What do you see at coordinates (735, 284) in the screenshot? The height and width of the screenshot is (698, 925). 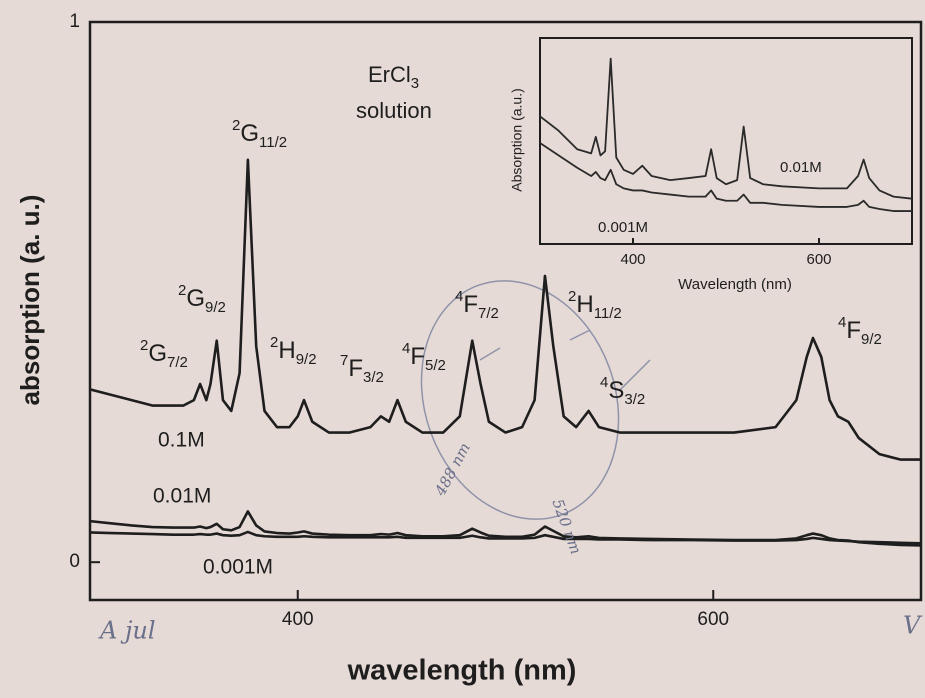 I see `x-axis-label: Wavelength (nm)` at bounding box center [735, 284].